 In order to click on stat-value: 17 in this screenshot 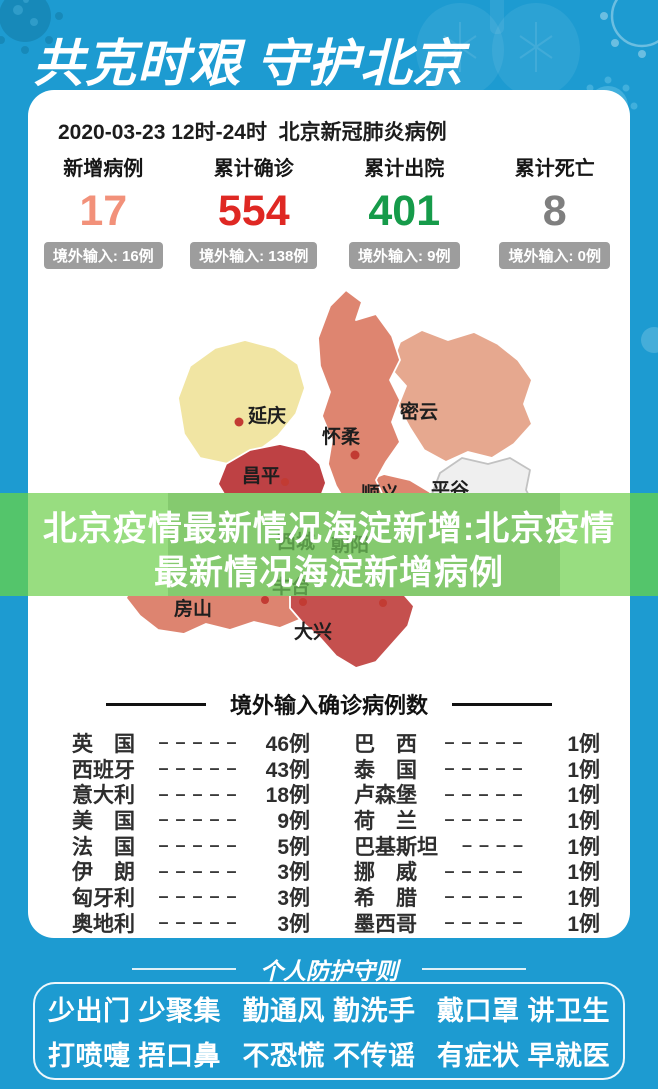, I will do `click(103, 211)`.